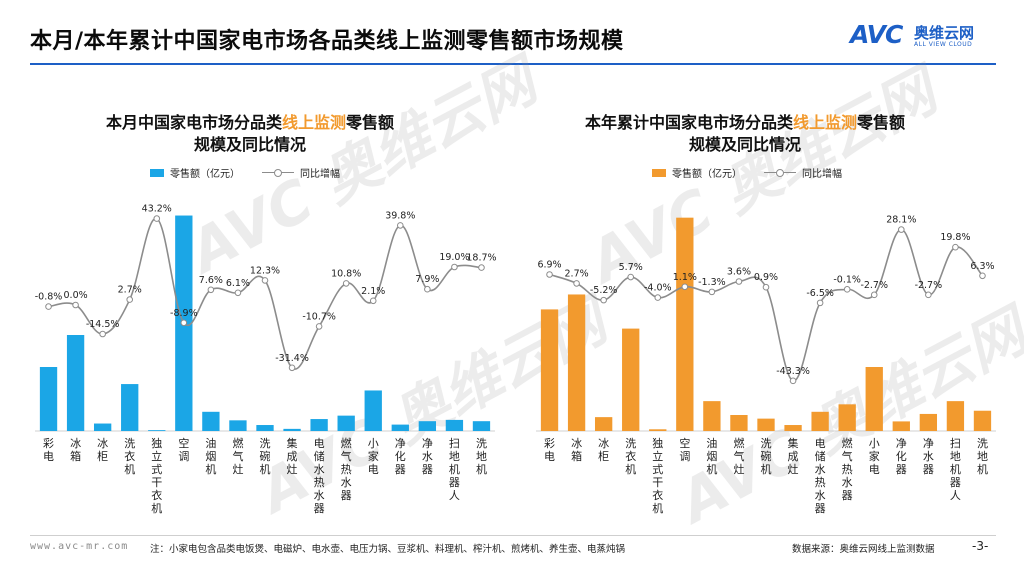 The width and height of the screenshot is (1024, 576). I want to click on logo-name-cn: 奥维云网, so click(944, 33).